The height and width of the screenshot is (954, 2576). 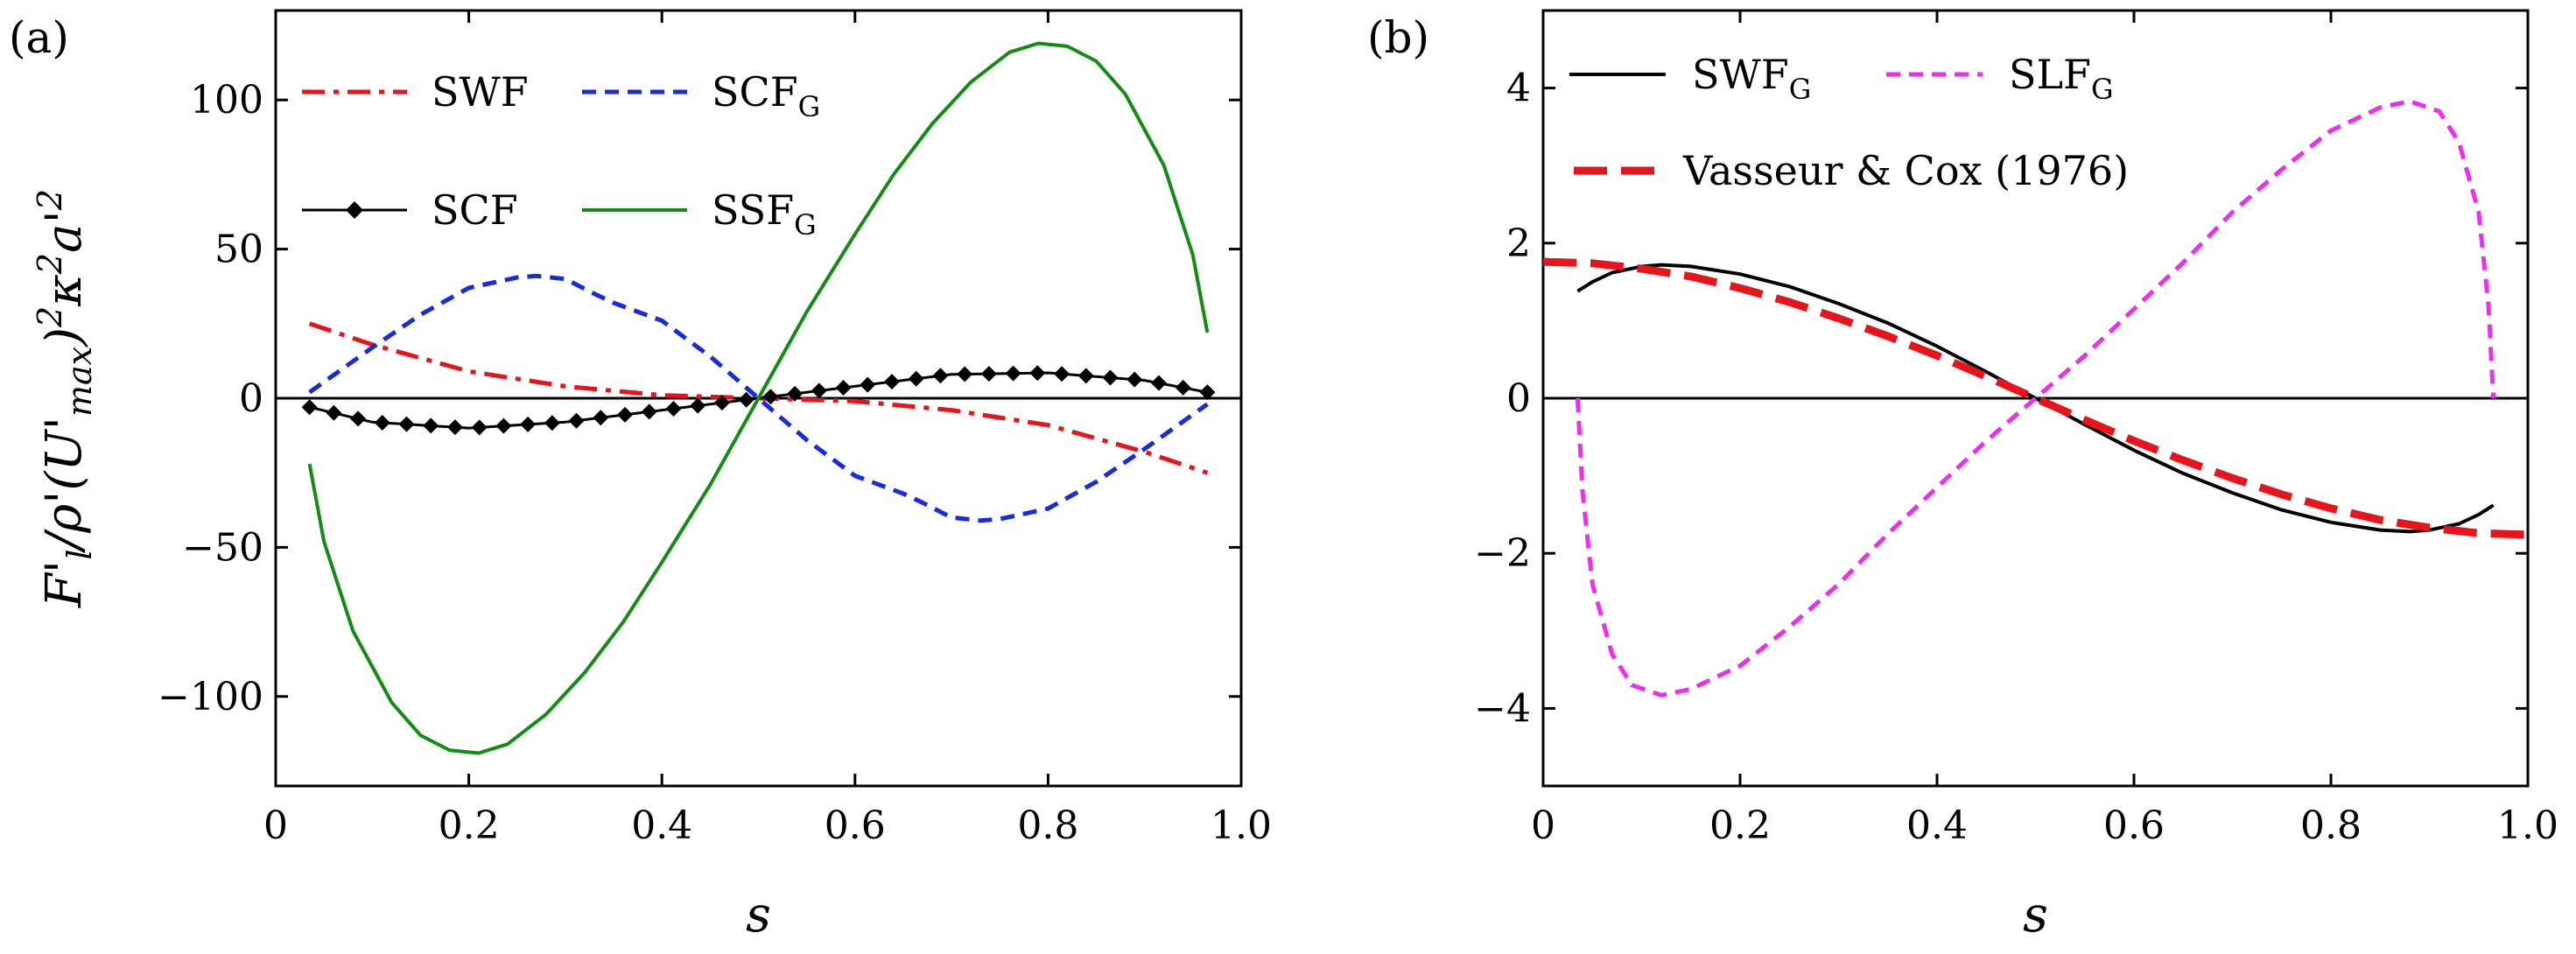 I want to click on y-tick-label: 50, so click(x=239, y=250).